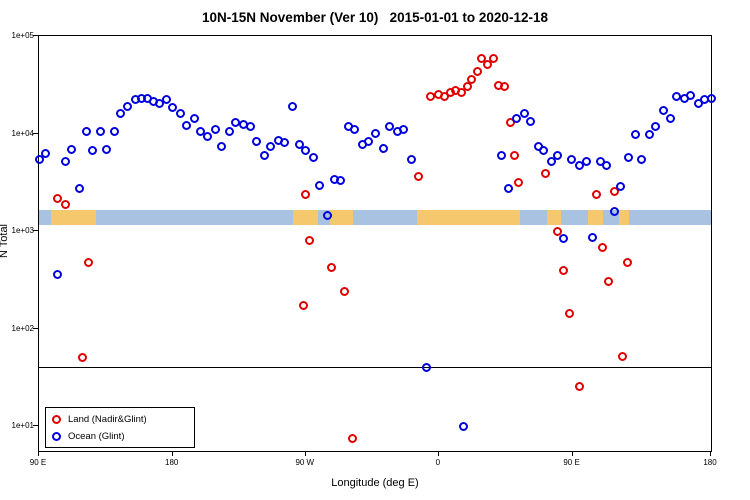 The width and height of the screenshot is (750, 500). I want to click on legend: Land (Nadir&Glint) Ocean (Glint), so click(120, 427).